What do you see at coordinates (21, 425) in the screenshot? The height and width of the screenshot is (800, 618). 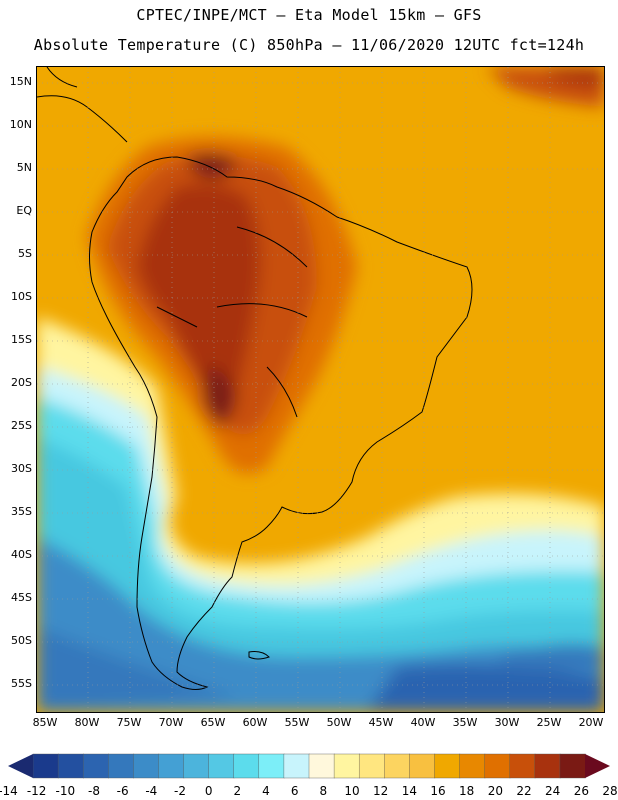 I see `lat-label: 25S` at bounding box center [21, 425].